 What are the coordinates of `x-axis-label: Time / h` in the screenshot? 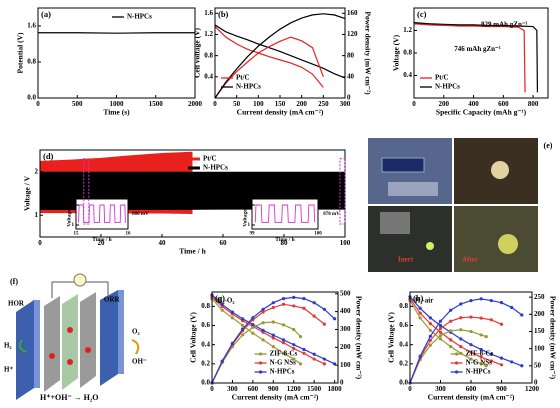 It's located at (192, 250).